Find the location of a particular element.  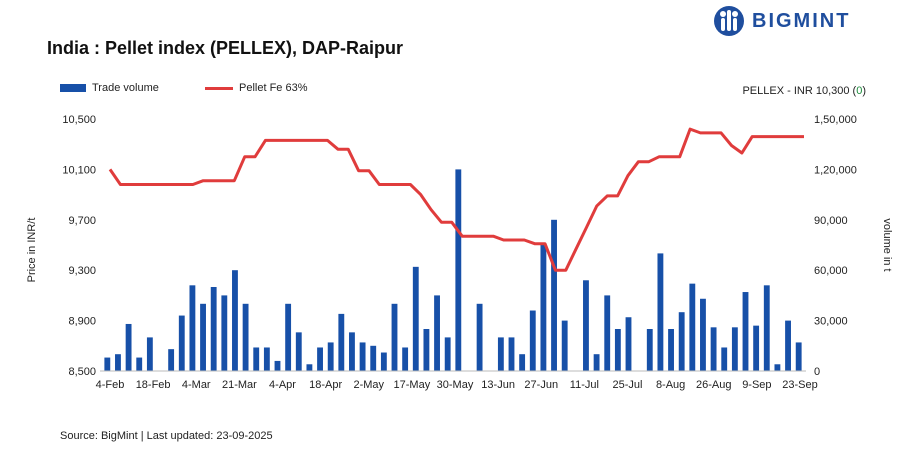

y-left-axis-label: Price in INR/t is located at coordinates (32, 250).